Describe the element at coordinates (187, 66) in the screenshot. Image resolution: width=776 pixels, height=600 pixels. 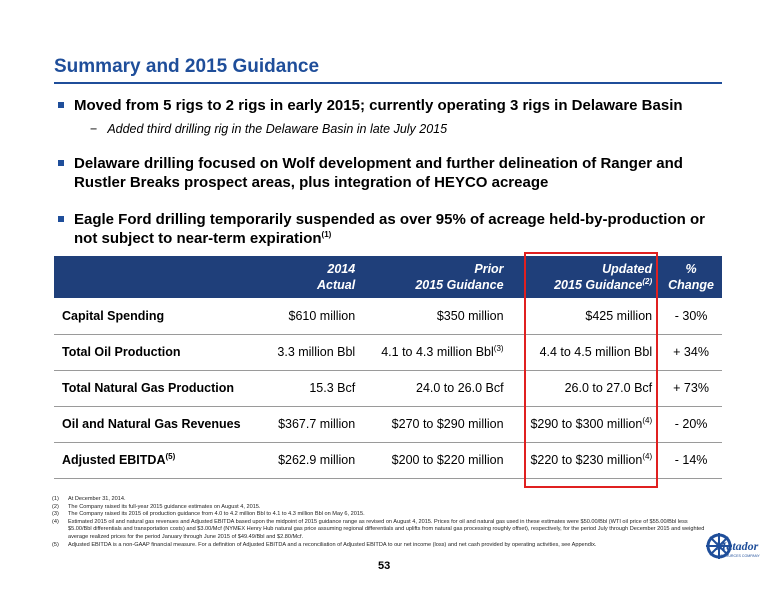
I see `page-title: Summary and 2015 Guidance` at that location.